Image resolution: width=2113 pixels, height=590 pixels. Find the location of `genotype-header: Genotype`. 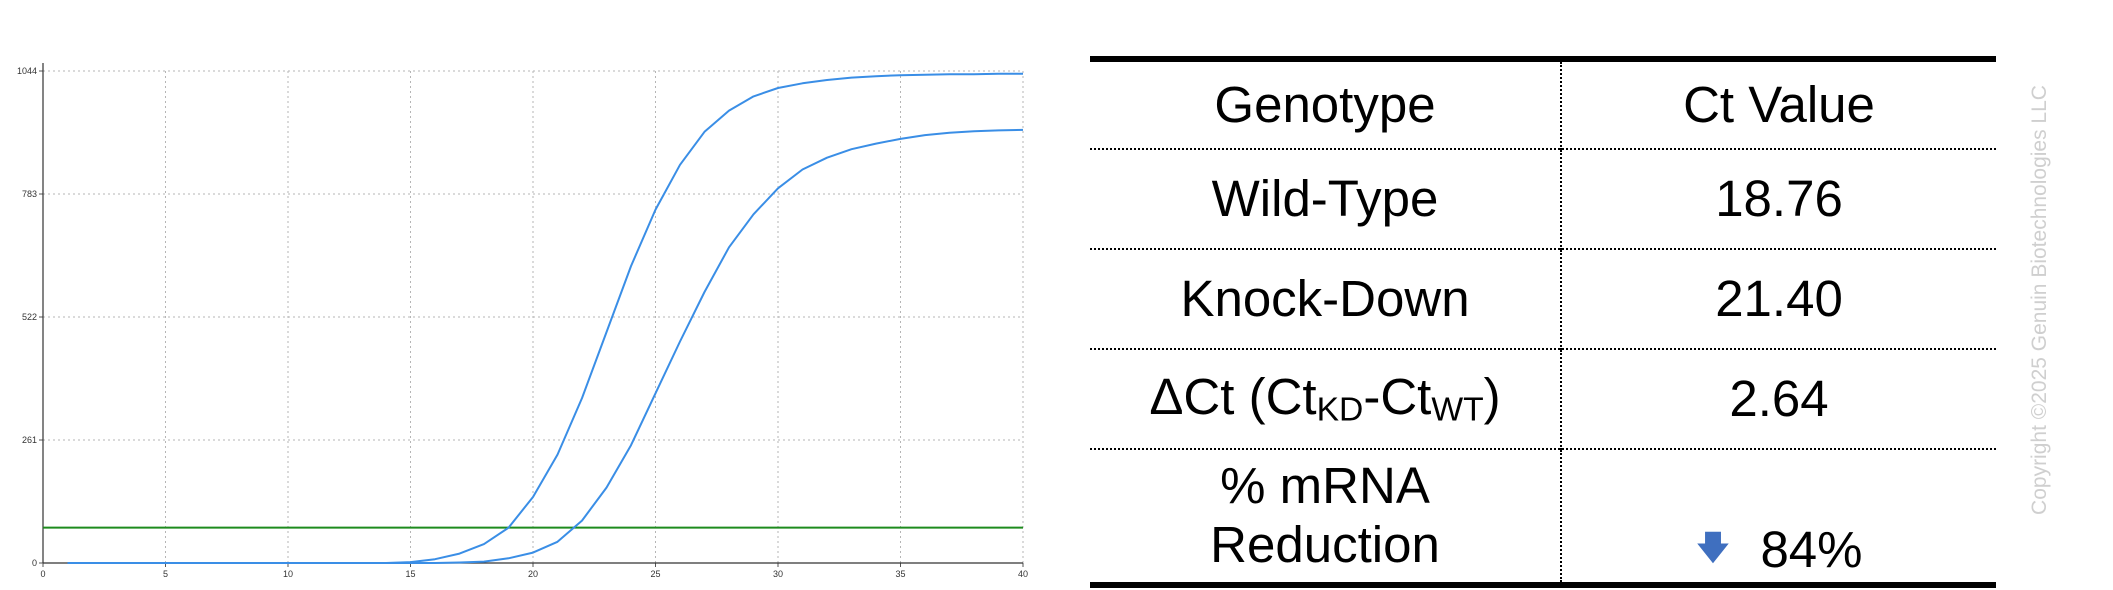

genotype-header: Genotype is located at coordinates (1326, 104).